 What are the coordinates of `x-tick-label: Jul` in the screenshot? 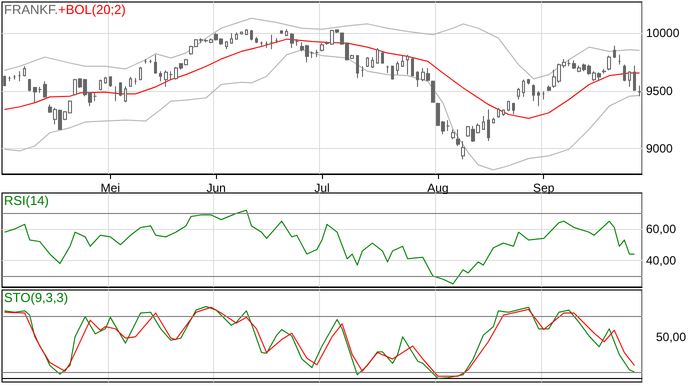 It's located at (322, 188).